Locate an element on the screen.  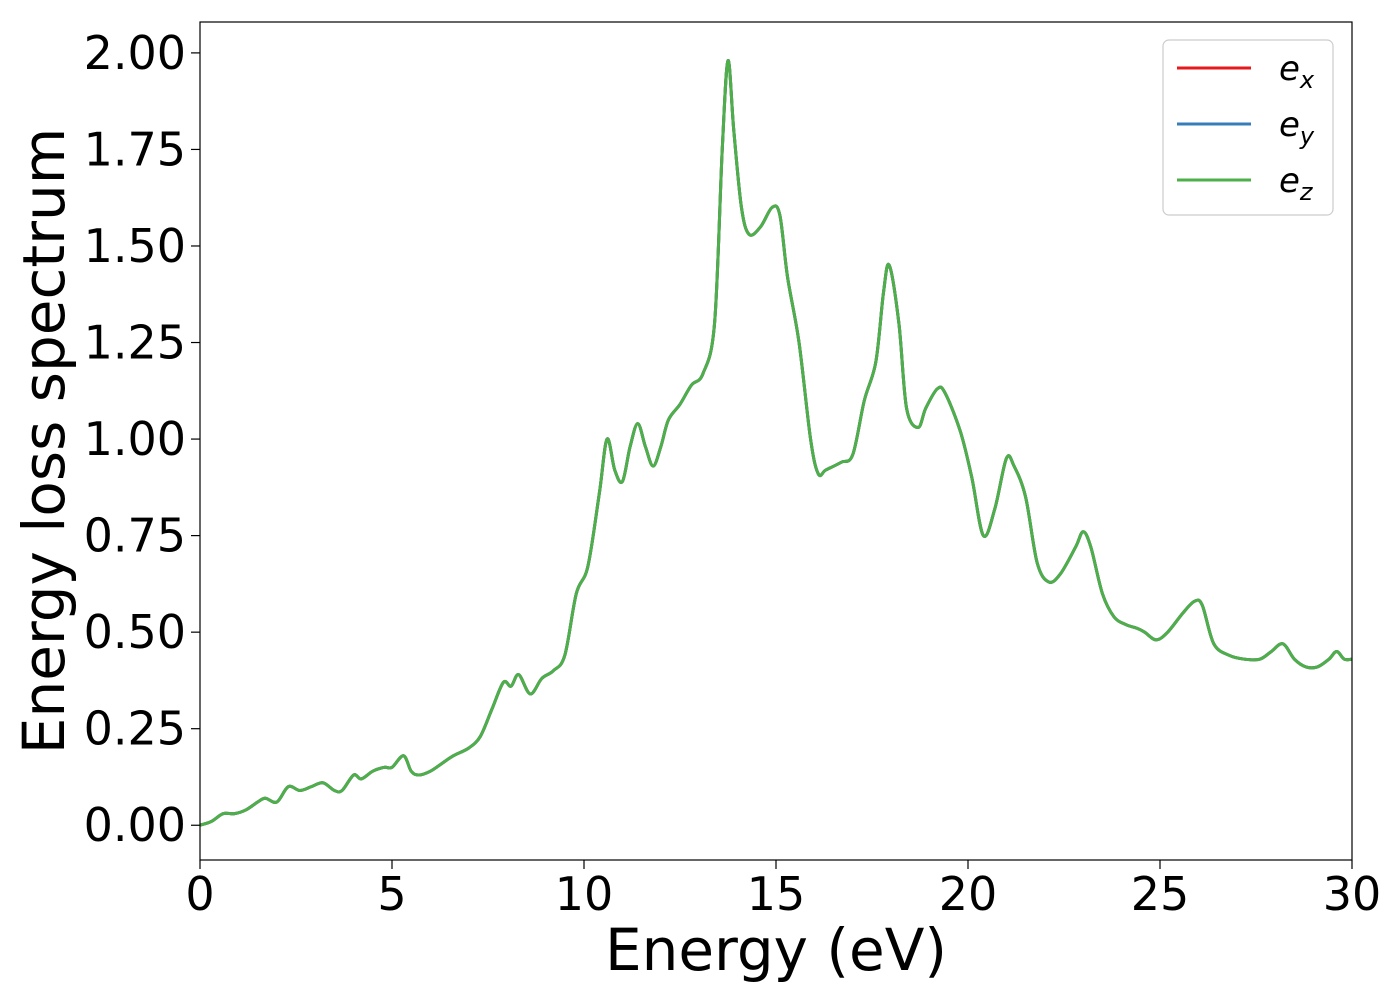
x-tick-label: 10 is located at coordinates (584, 894).